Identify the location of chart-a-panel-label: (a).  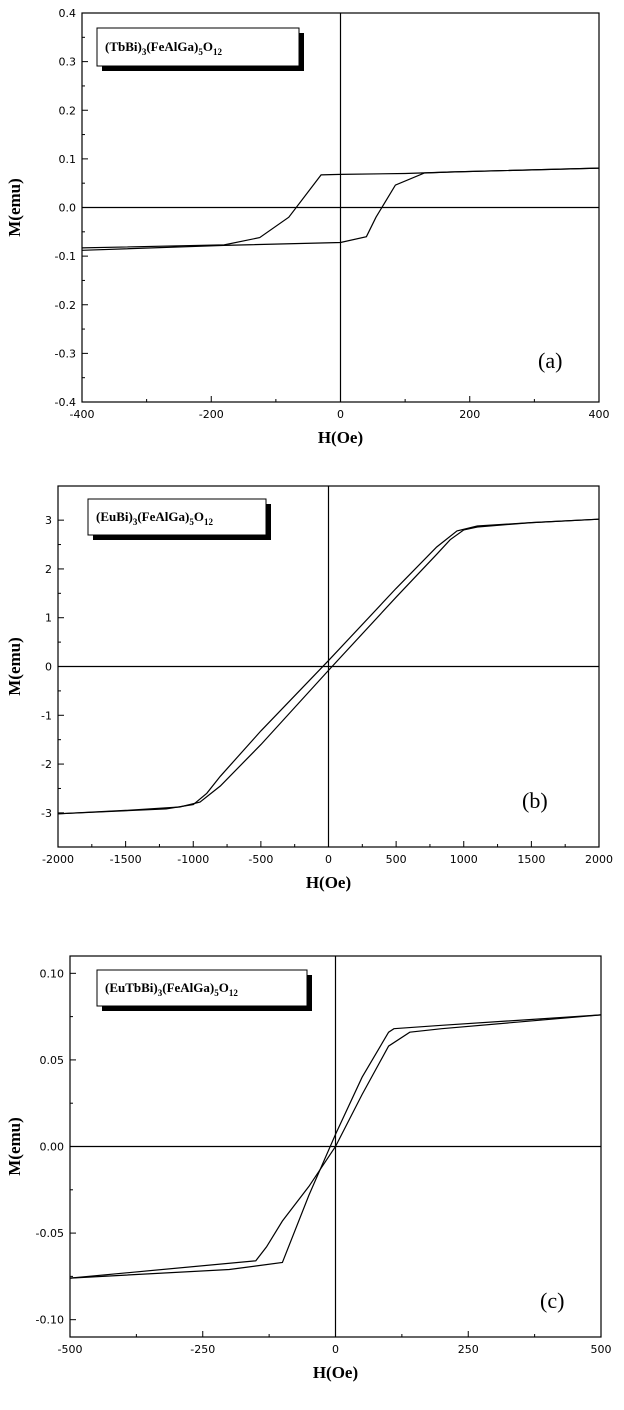
(550, 360).